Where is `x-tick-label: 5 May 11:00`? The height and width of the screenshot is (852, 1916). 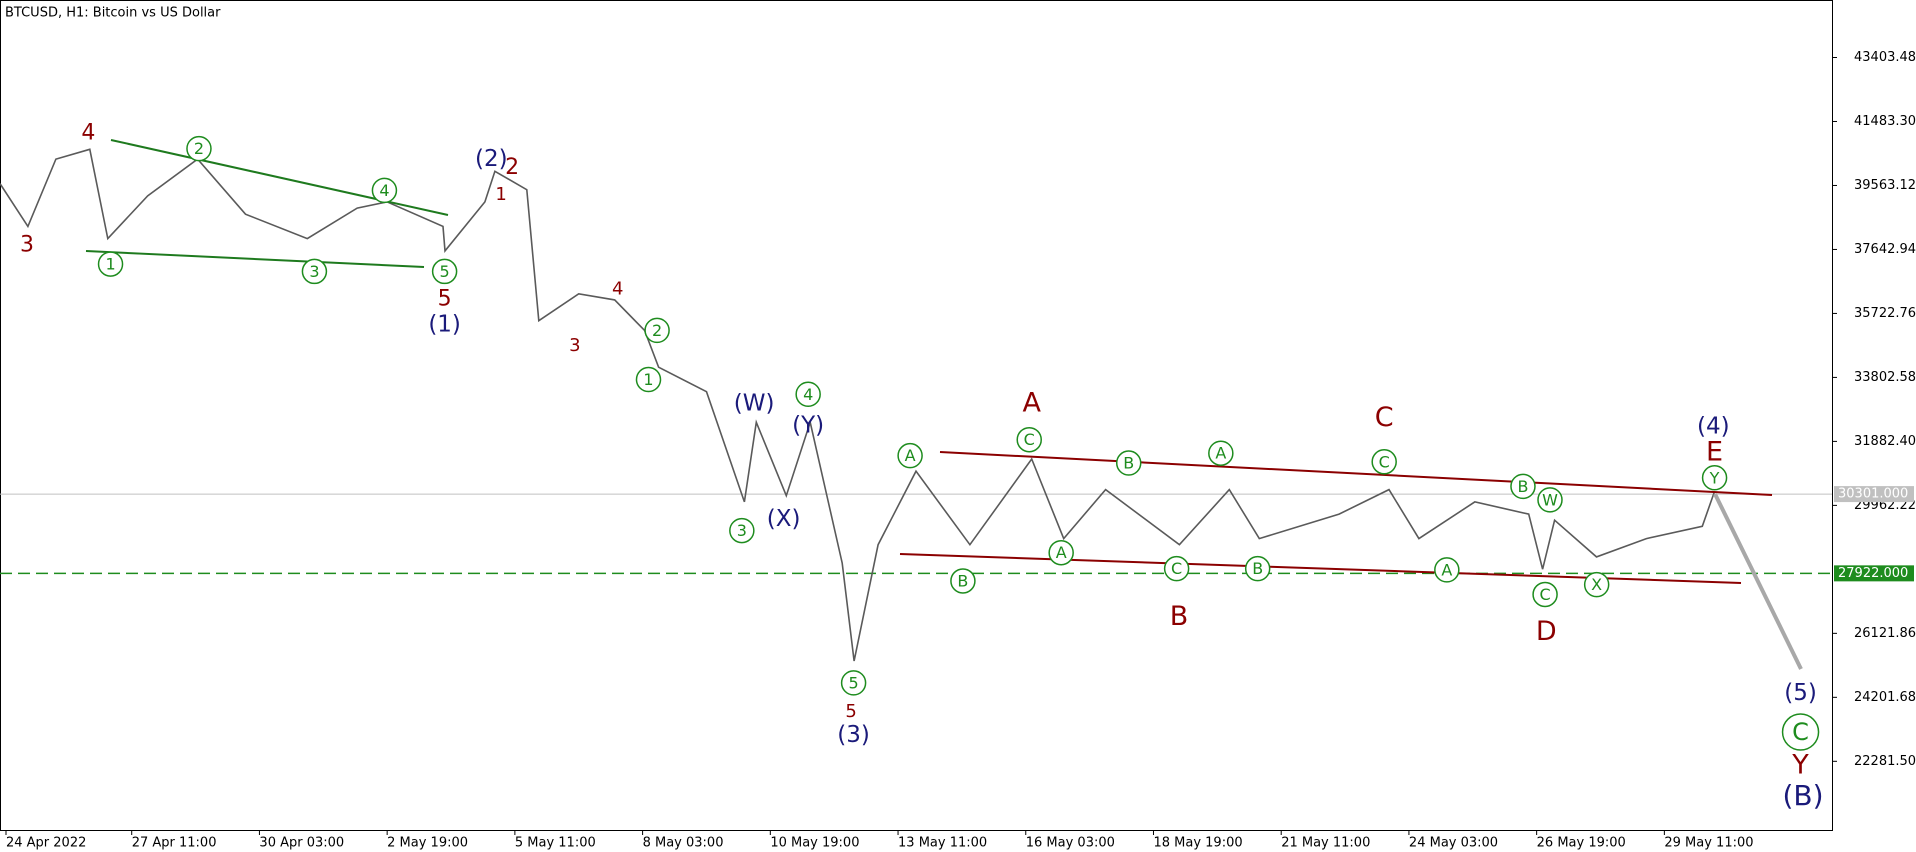 x-tick-label: 5 May 11:00 is located at coordinates (555, 843).